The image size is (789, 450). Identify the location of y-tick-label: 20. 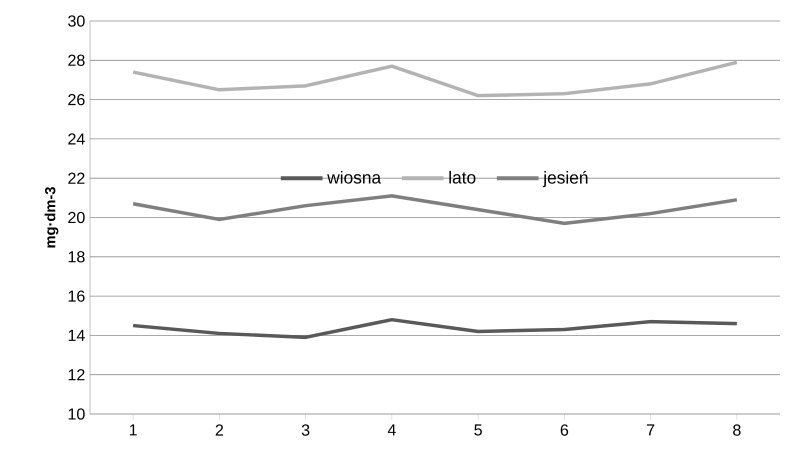
(76, 218).